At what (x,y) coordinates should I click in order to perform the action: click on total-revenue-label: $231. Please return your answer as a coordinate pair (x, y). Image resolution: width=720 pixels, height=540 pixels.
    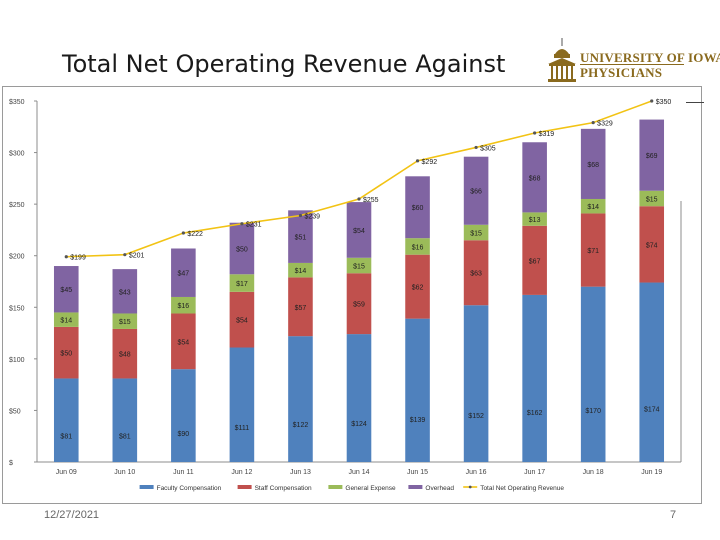
    Looking at the image, I should click on (254, 225).